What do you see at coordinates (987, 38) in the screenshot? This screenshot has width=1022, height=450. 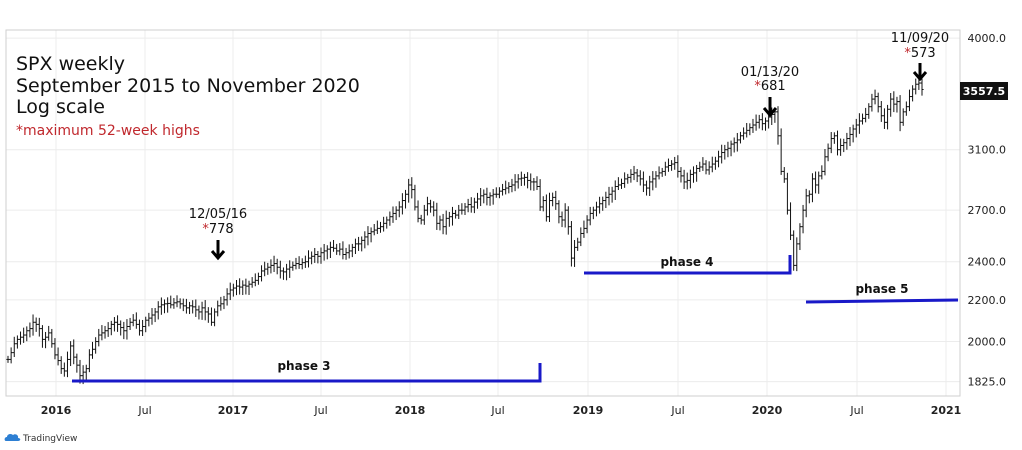 I see `y-tick-label: 4000.0` at bounding box center [987, 38].